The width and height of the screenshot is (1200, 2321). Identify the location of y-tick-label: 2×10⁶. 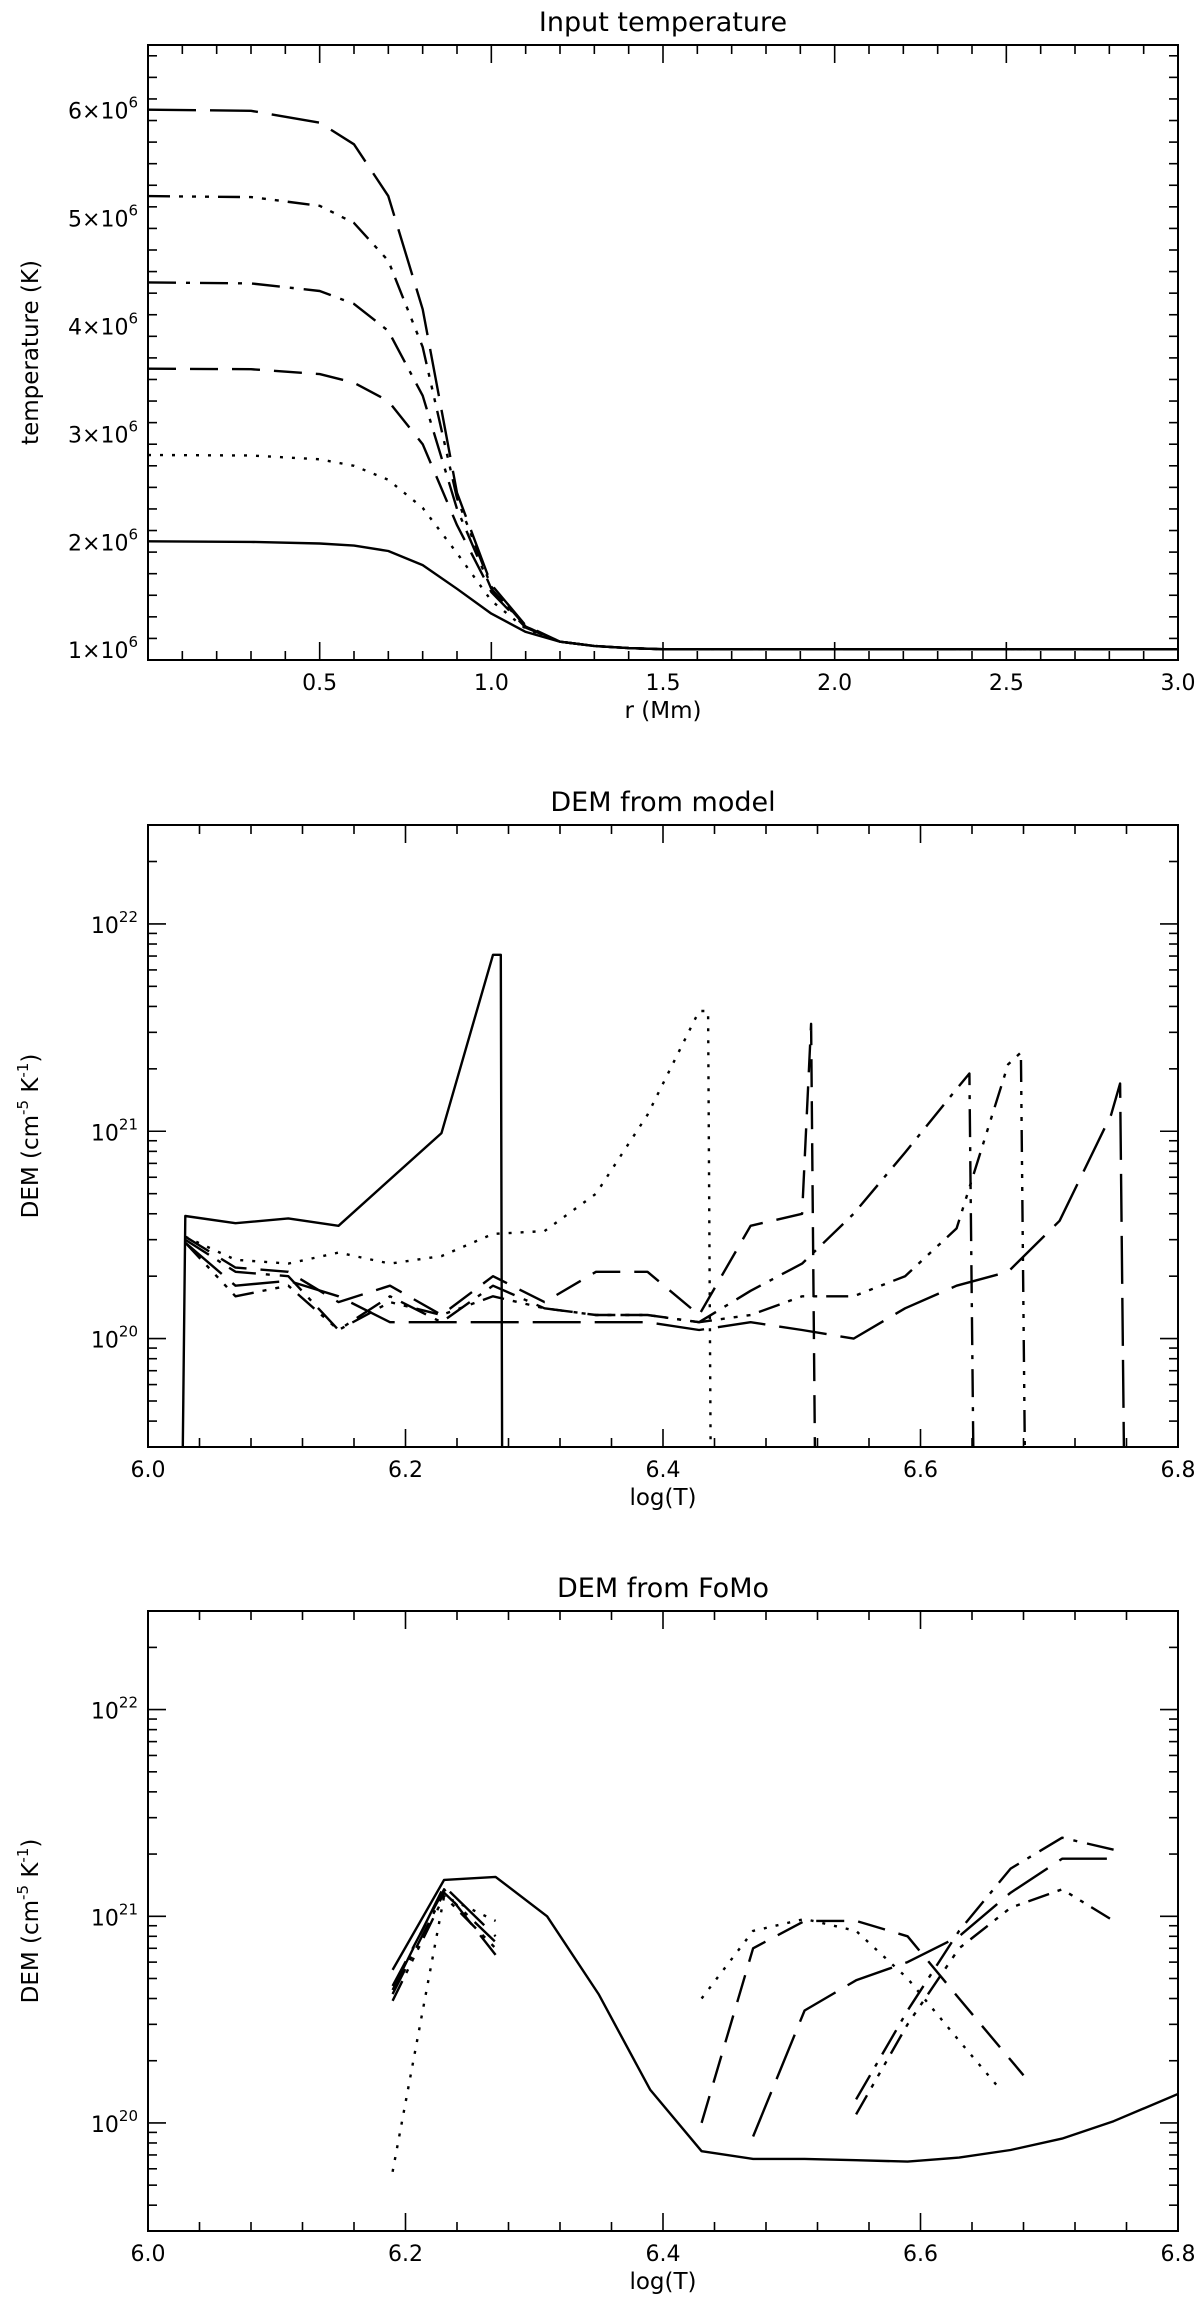
(103, 540).